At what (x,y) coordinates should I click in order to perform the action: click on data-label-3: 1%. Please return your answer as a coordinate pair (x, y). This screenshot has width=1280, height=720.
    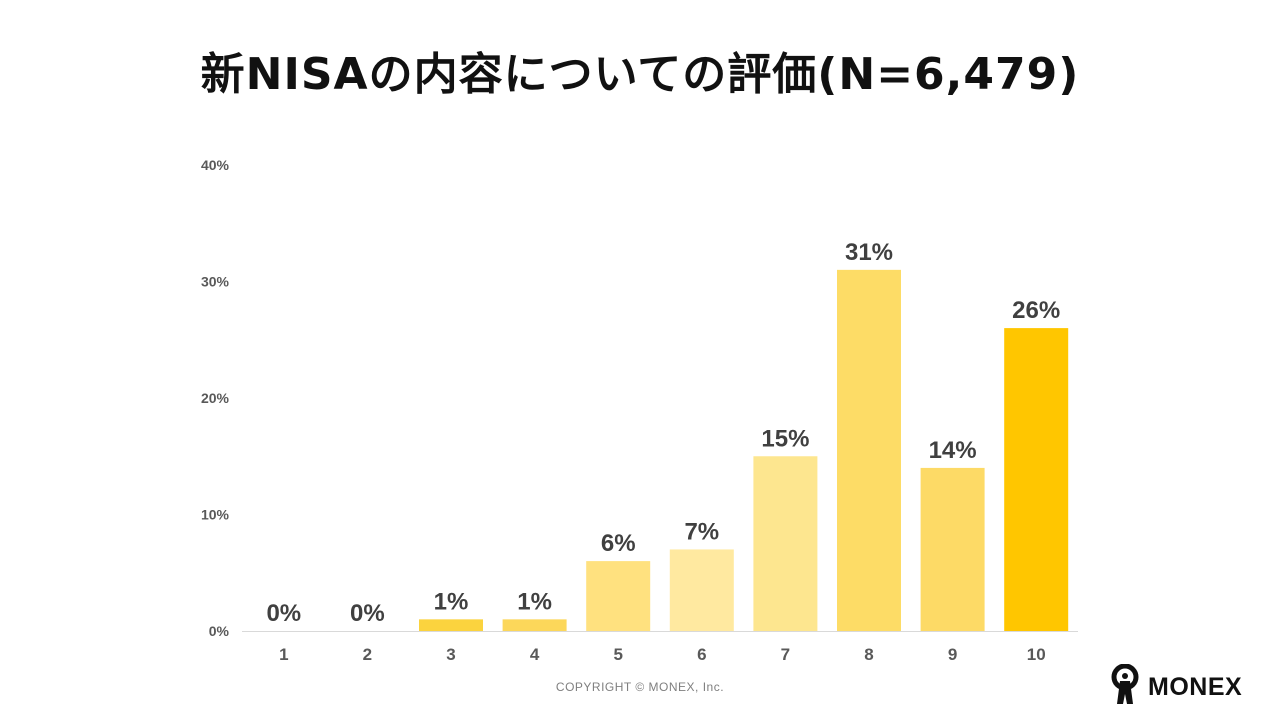
    Looking at the image, I should click on (451, 601).